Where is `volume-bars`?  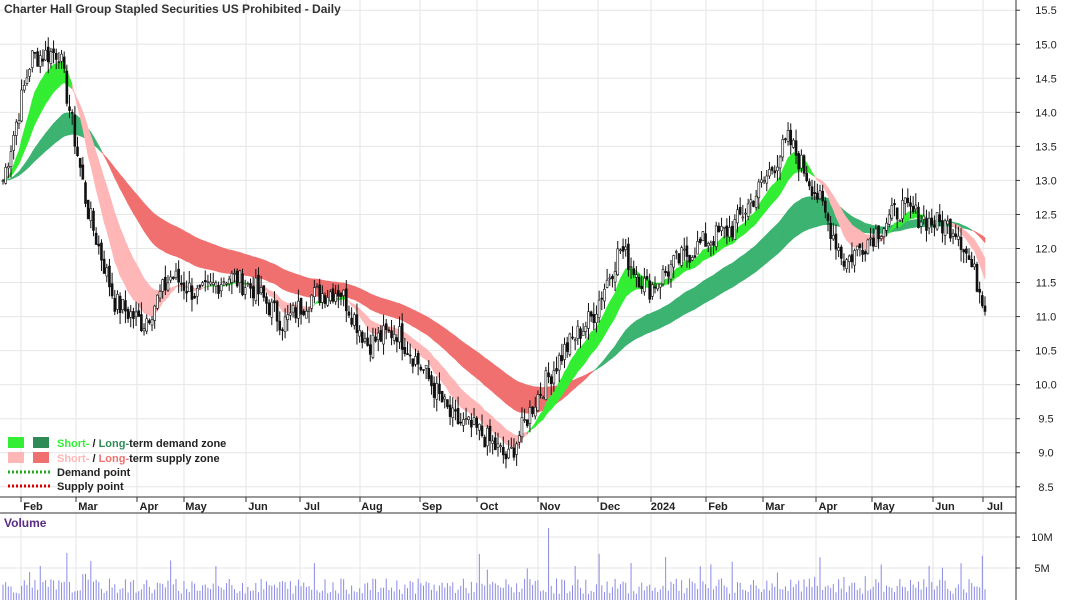
volume-bars is located at coordinates (494, 564).